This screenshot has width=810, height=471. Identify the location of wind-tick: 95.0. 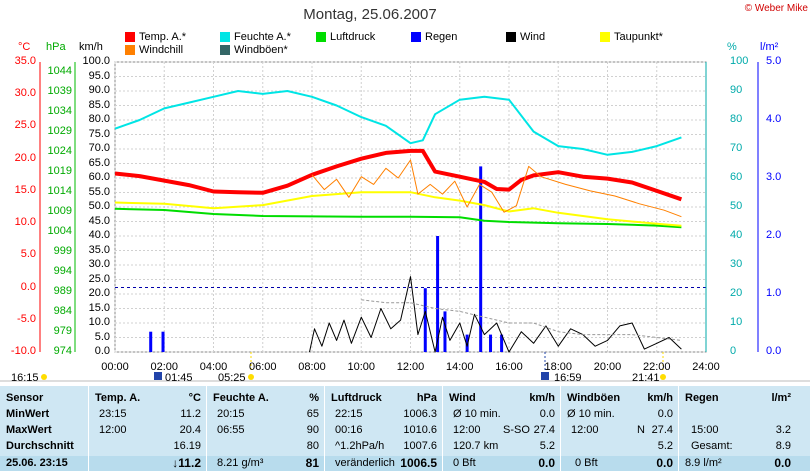
(99, 75).